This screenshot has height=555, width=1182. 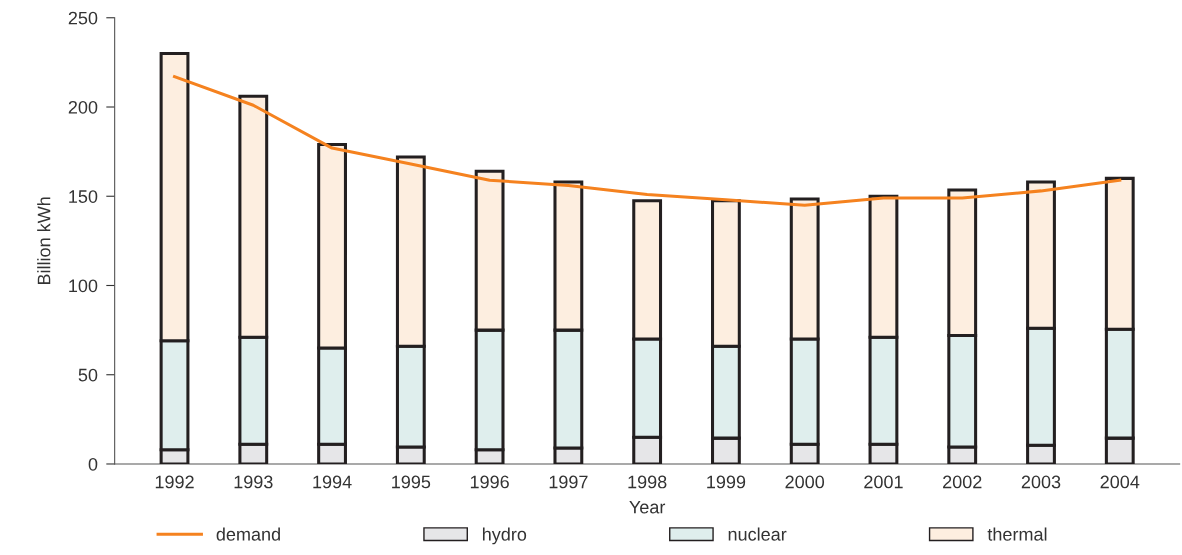 I want to click on x-tick-label: 1999, so click(x=726, y=482).